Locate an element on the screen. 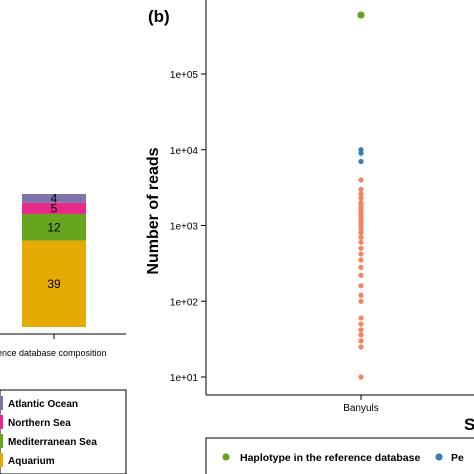 Image resolution: width=474 pixels, height=474 pixels. left-legend-box is located at coordinates (63, 431).